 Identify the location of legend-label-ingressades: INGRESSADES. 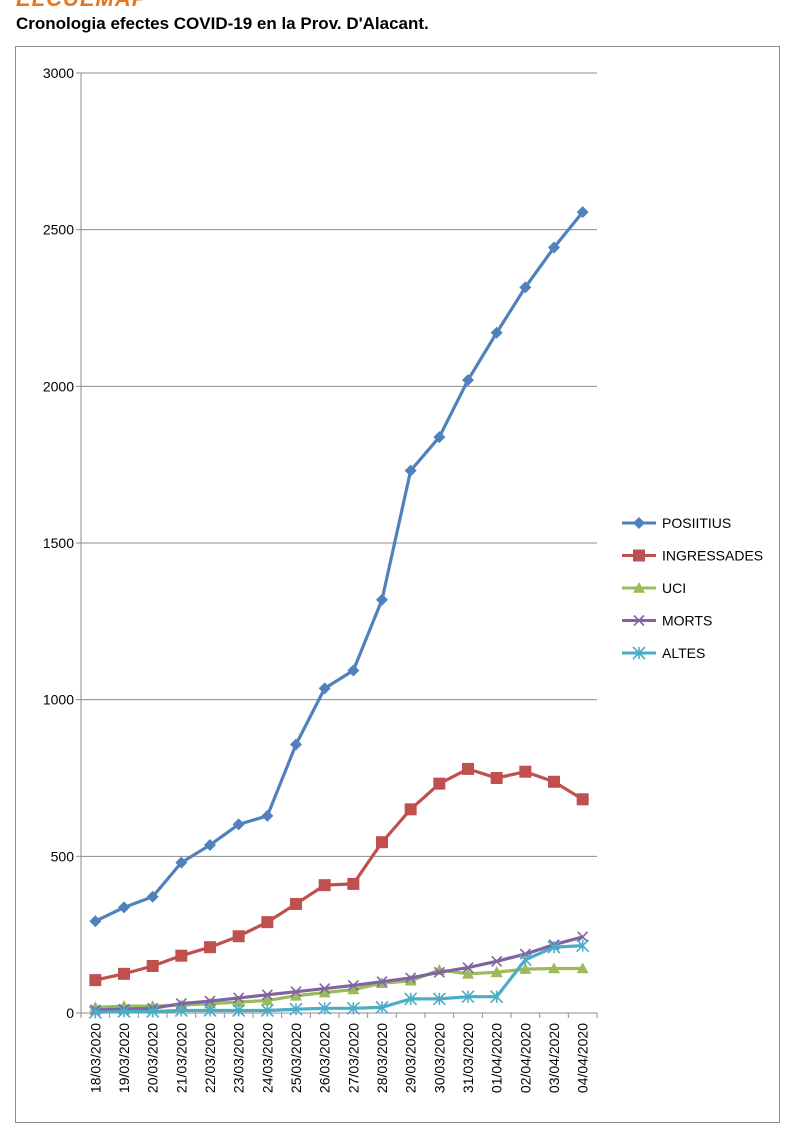
(712, 556).